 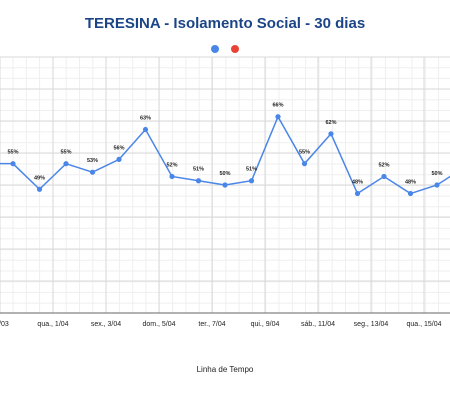 I want to click on x-tick-label: sáb., 11/04, so click(x=318, y=324).